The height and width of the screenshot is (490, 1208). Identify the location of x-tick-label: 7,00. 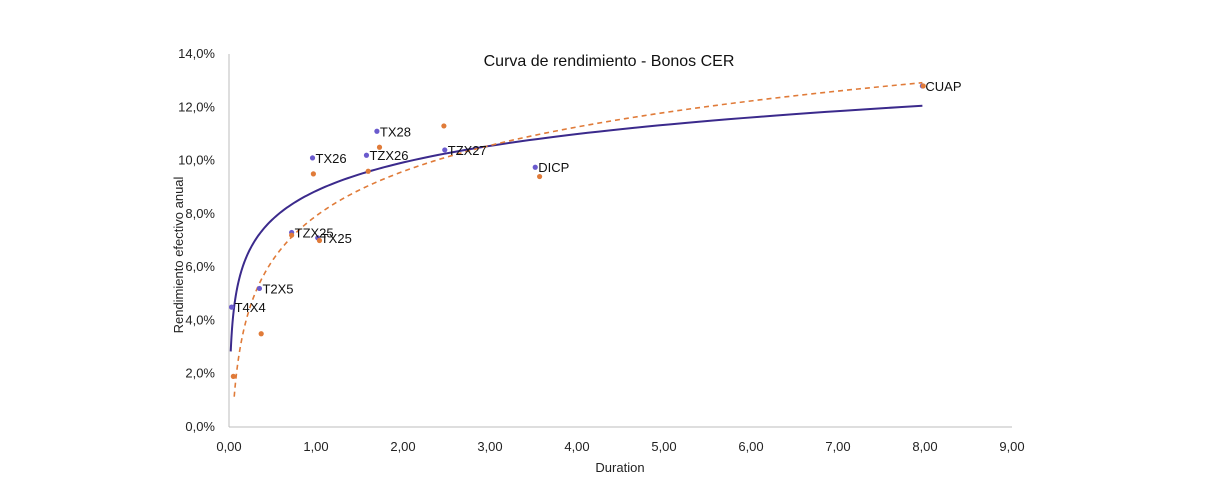
(837, 446).